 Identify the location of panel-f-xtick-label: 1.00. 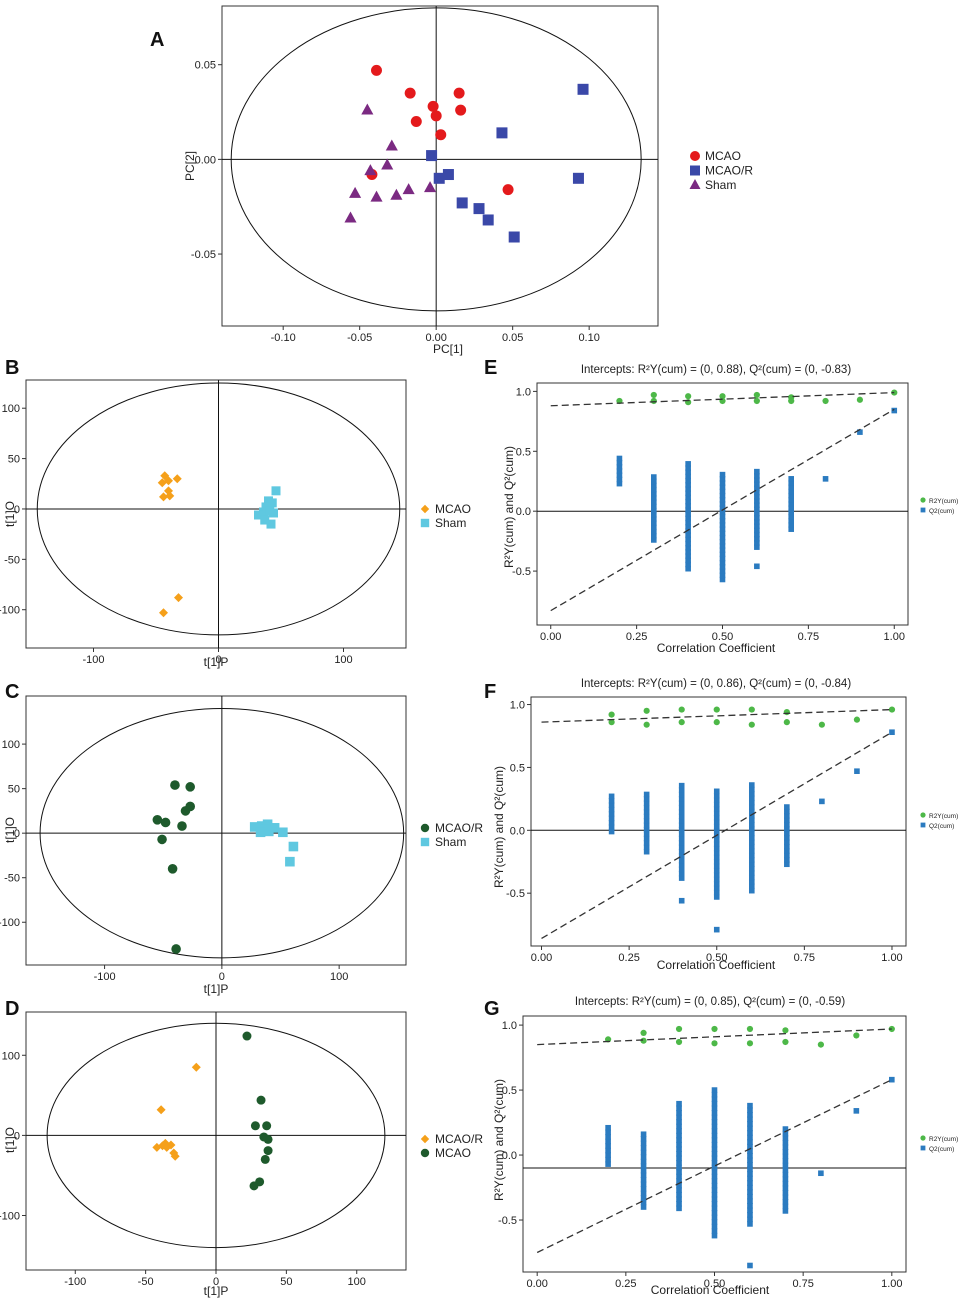
(891, 958).